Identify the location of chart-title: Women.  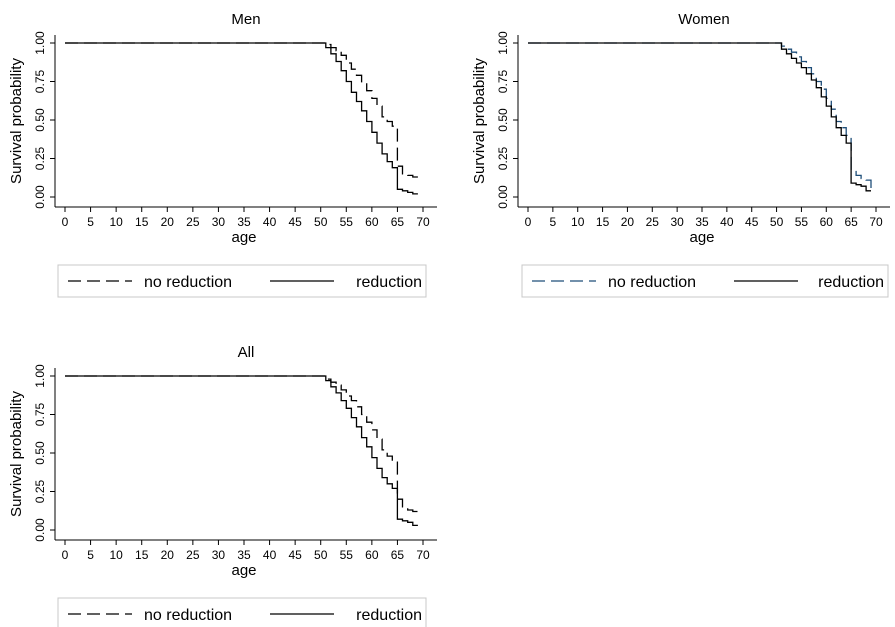
(703, 19).